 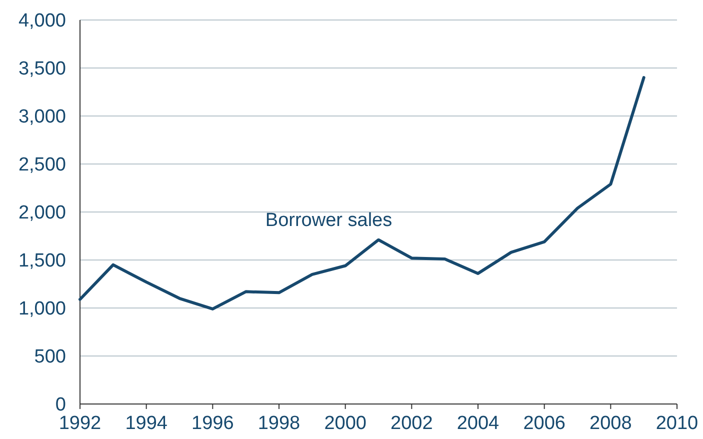 What do you see at coordinates (544, 423) in the screenshot?
I see `x-tick-label: 2006` at bounding box center [544, 423].